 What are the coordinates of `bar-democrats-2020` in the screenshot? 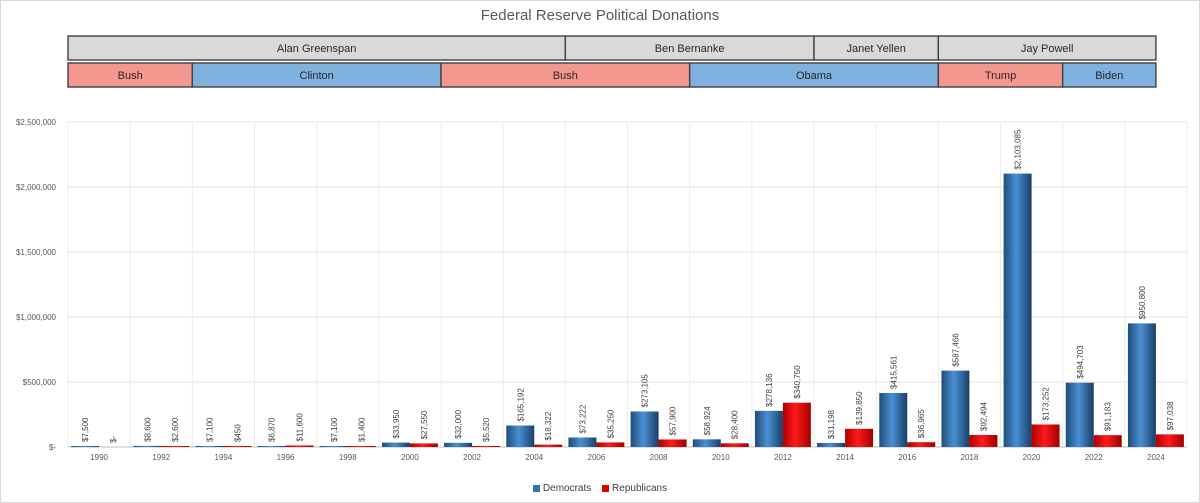 It's located at (1017, 310).